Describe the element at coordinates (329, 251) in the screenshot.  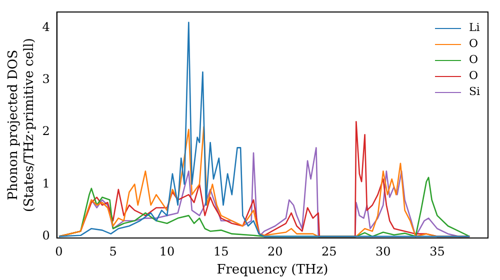
I see `x-tick-label: 25` at that location.